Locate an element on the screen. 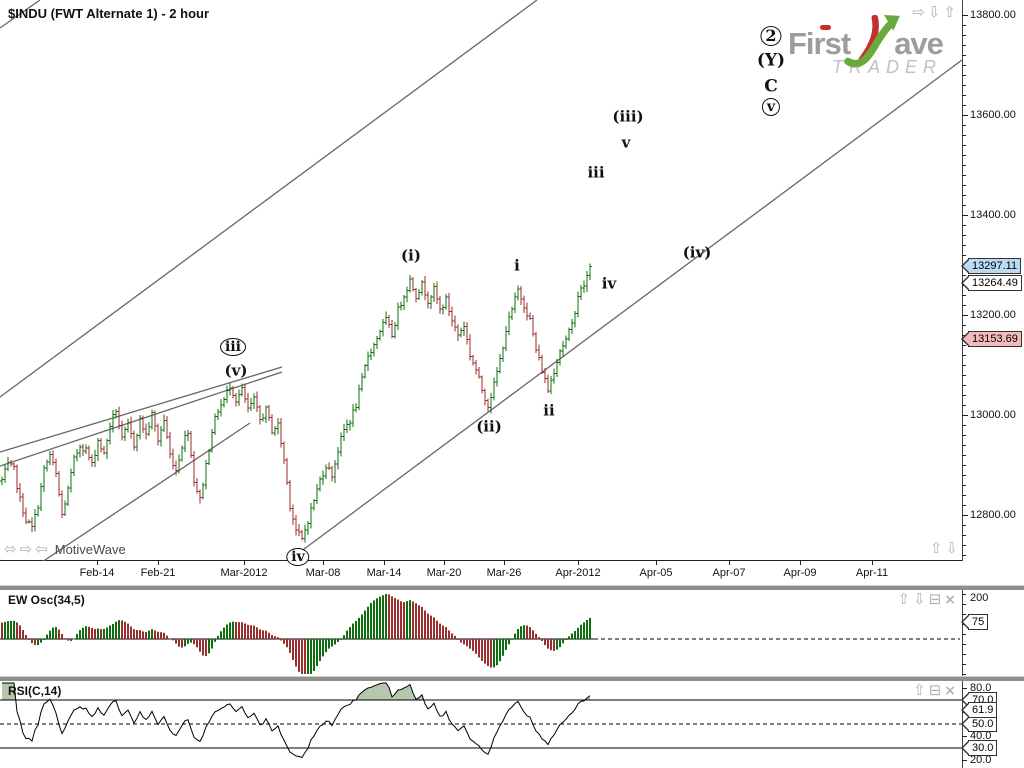 The width and height of the screenshot is (1024, 768). pan-left-icon: ⇦ is located at coordinates (41, 549).